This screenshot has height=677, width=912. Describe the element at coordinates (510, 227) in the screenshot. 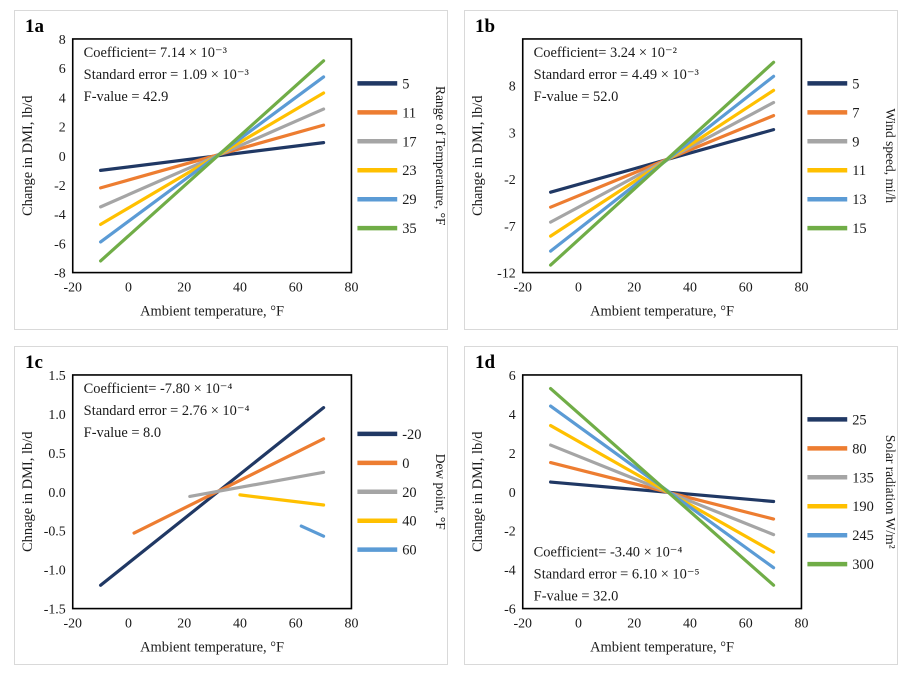

I see `y-axis-tick-label: -7` at that location.